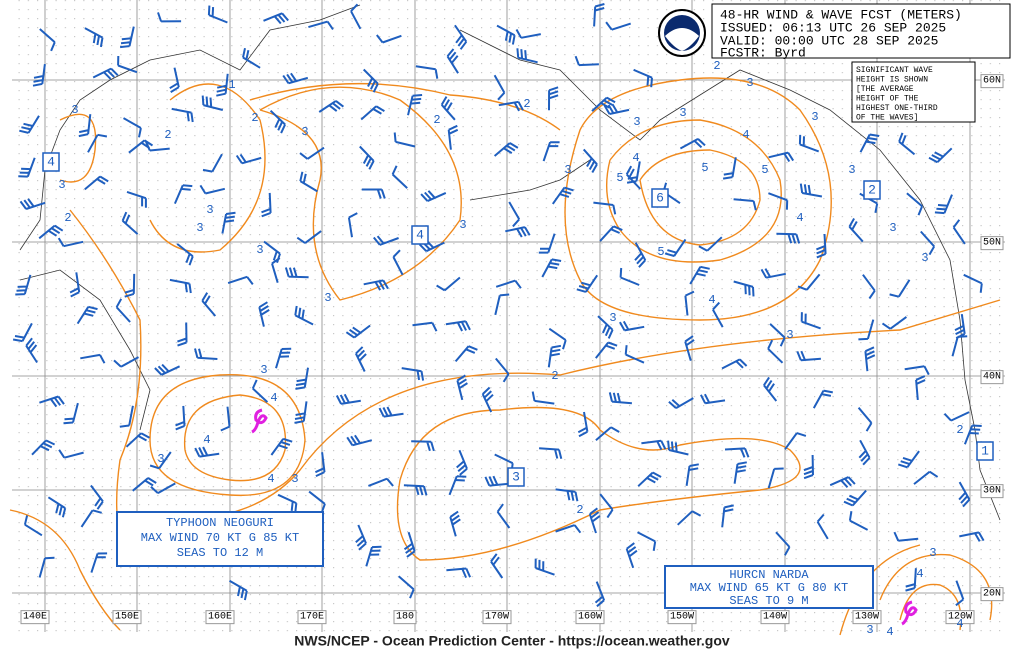 The image size is (1024, 652). Describe the element at coordinates (992, 81) in the screenshot. I see `lat-label-box` at that location.